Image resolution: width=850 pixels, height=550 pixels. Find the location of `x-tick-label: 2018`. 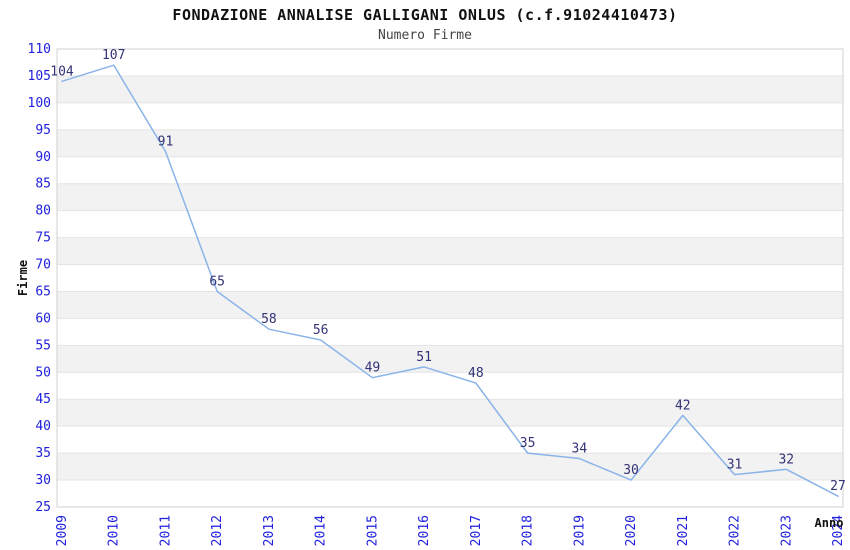

x-tick-label: 2018 is located at coordinates (528, 530).